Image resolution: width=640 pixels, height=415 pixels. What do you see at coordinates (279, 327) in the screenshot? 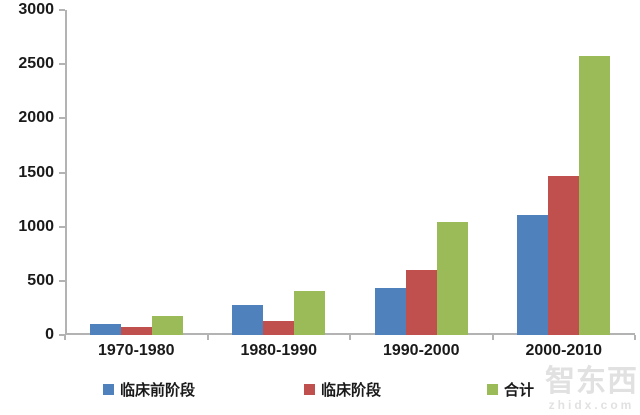
I see `bar-临床阶段-1980-1990` at bounding box center [279, 327].